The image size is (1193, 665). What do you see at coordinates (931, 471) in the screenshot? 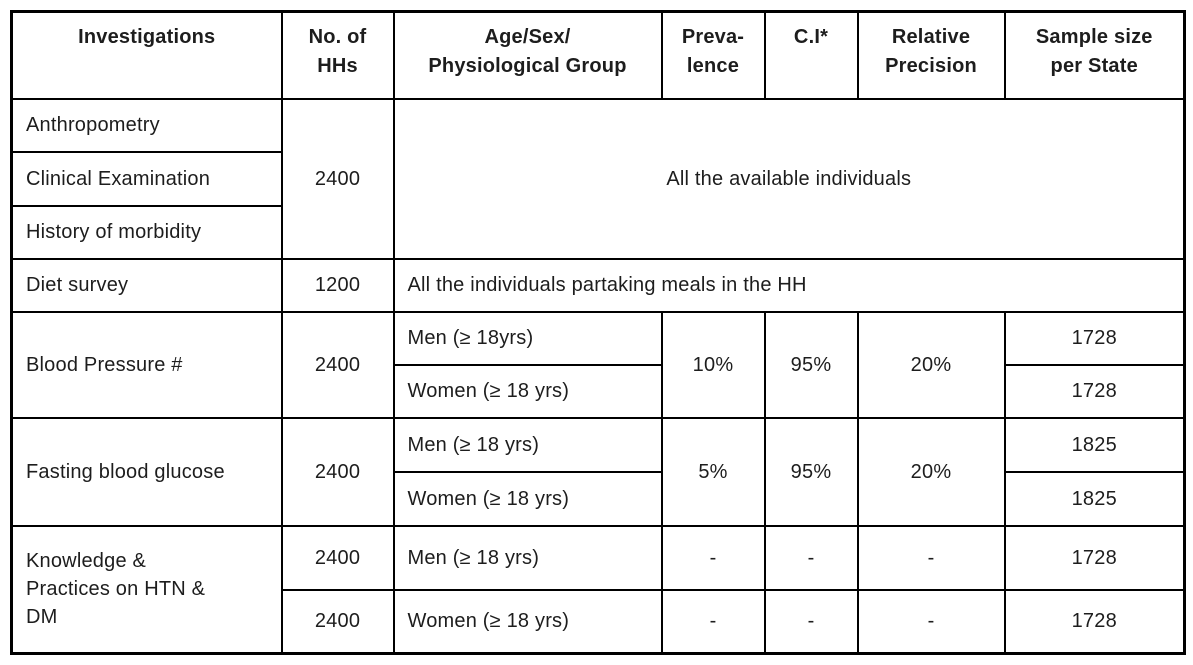
I see `cell-fbg-relative-precision: 20%` at bounding box center [931, 471].